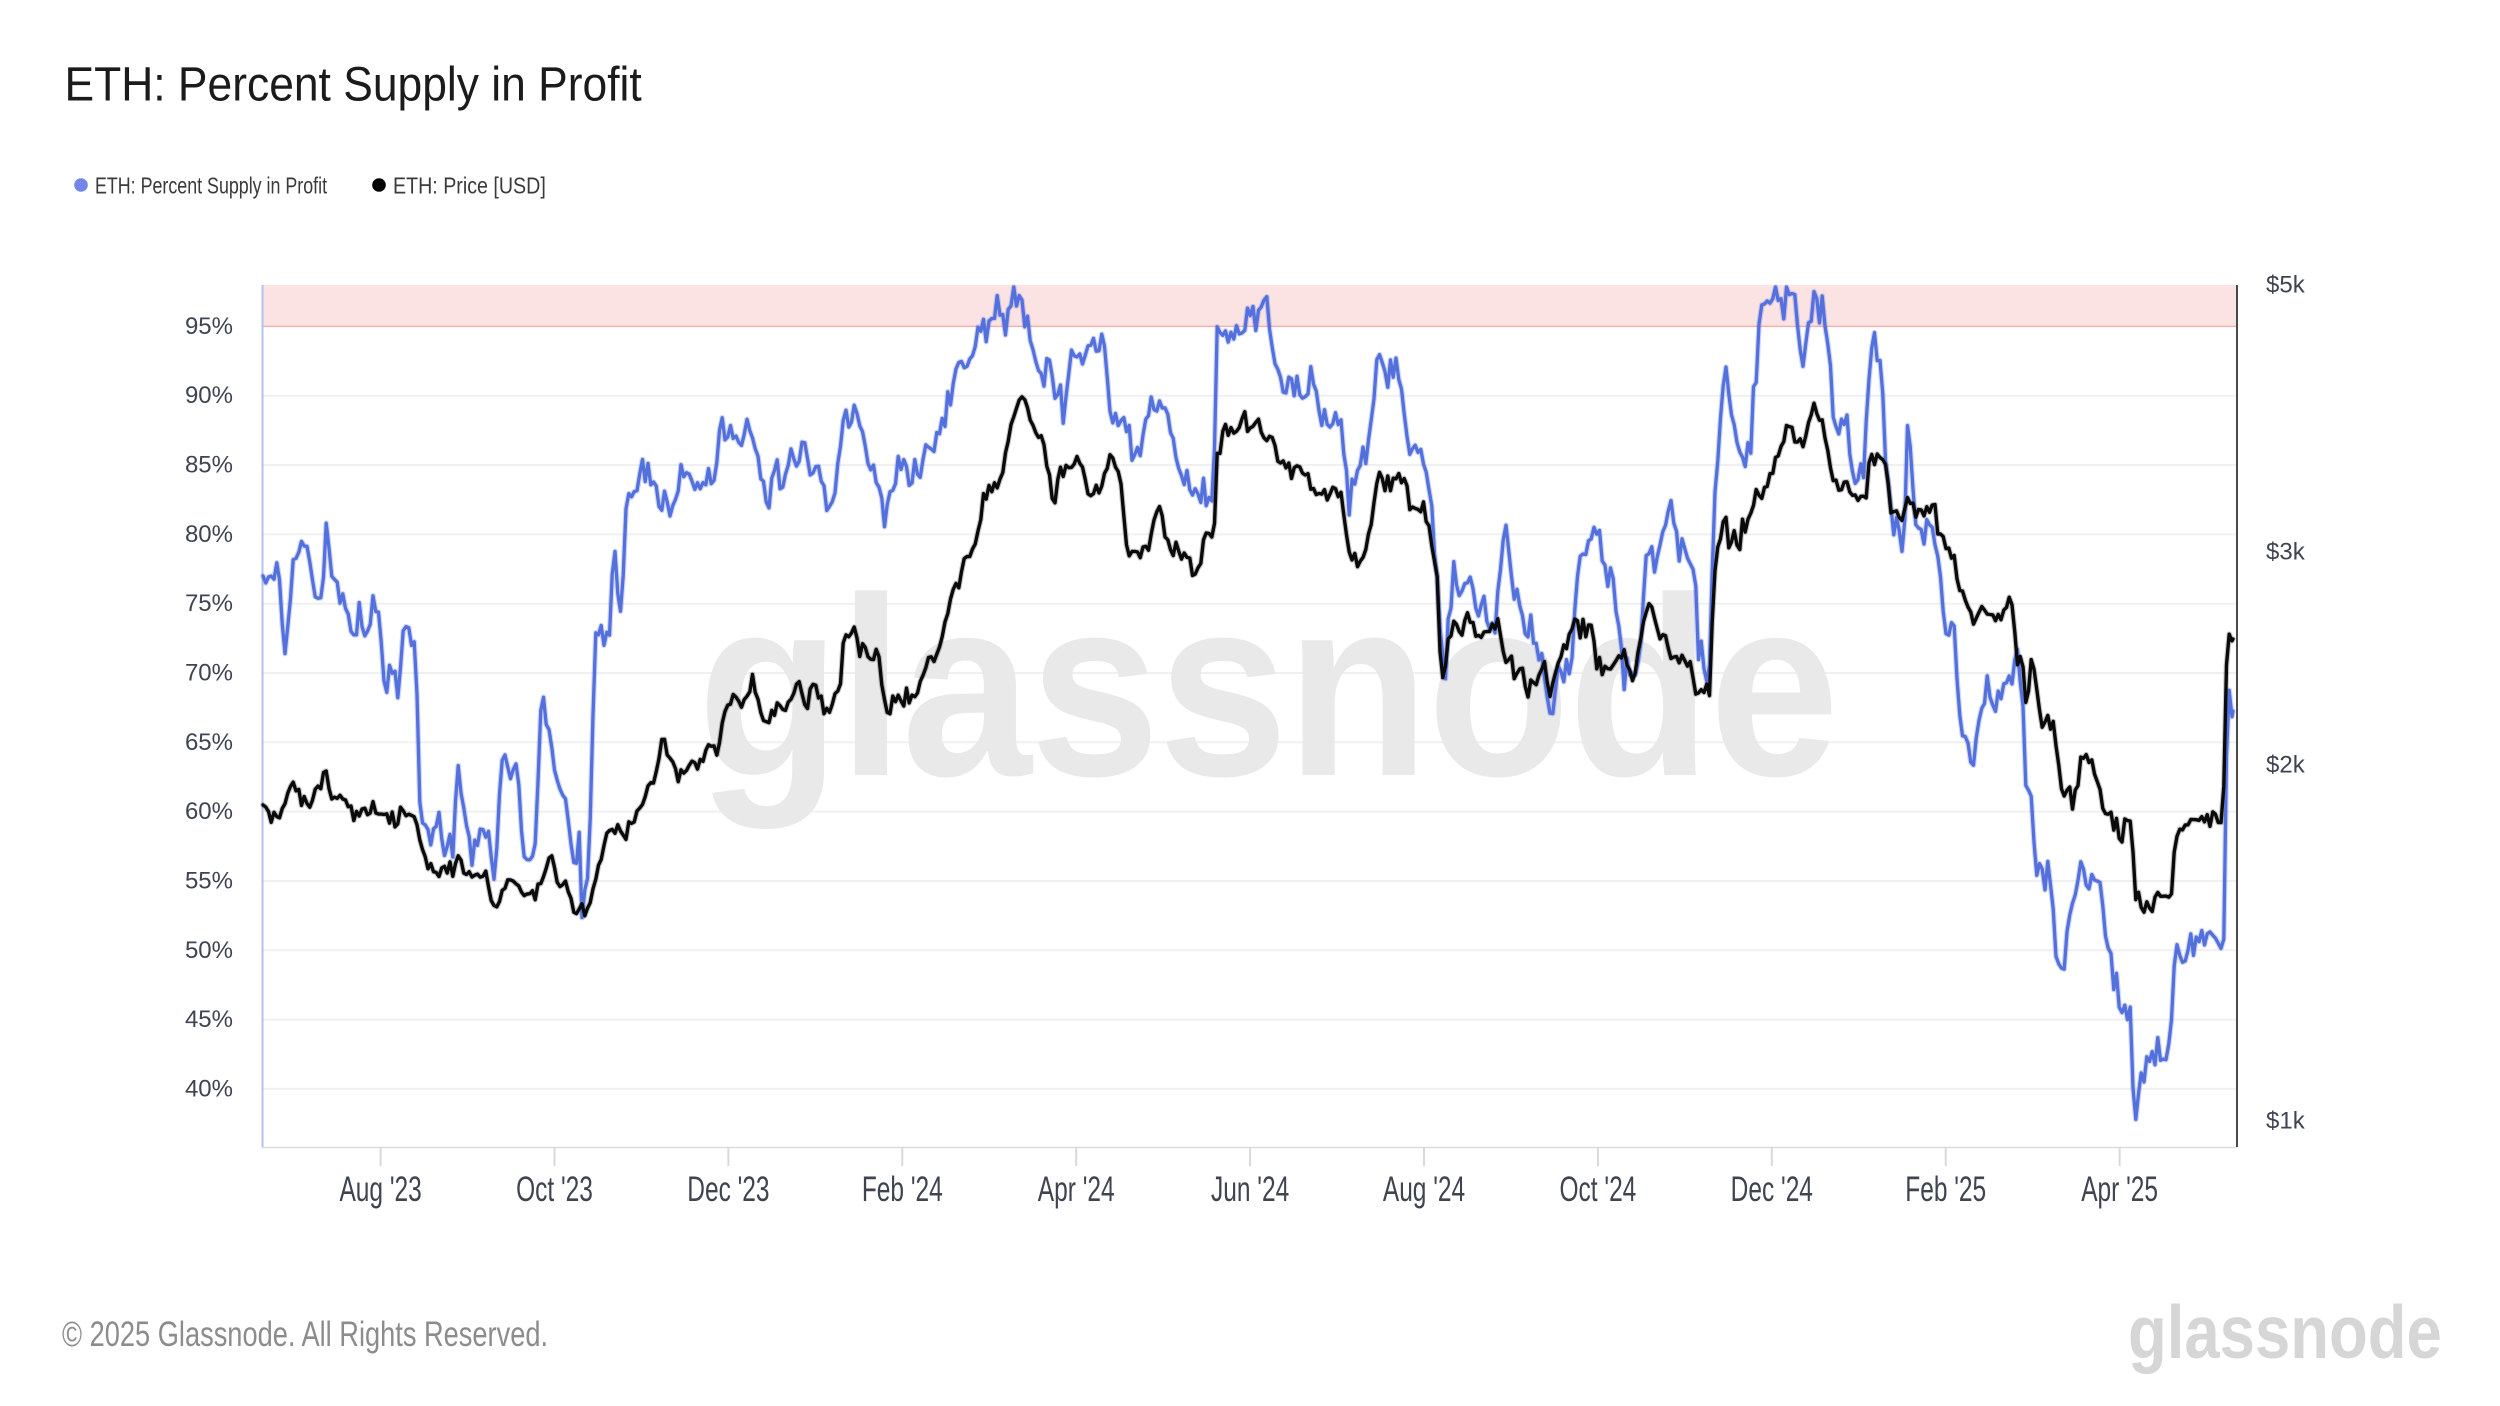 This screenshot has width=2500, height=1406. What do you see at coordinates (1250, 1190) in the screenshot?
I see `svg-text: Jun '24` at bounding box center [1250, 1190].